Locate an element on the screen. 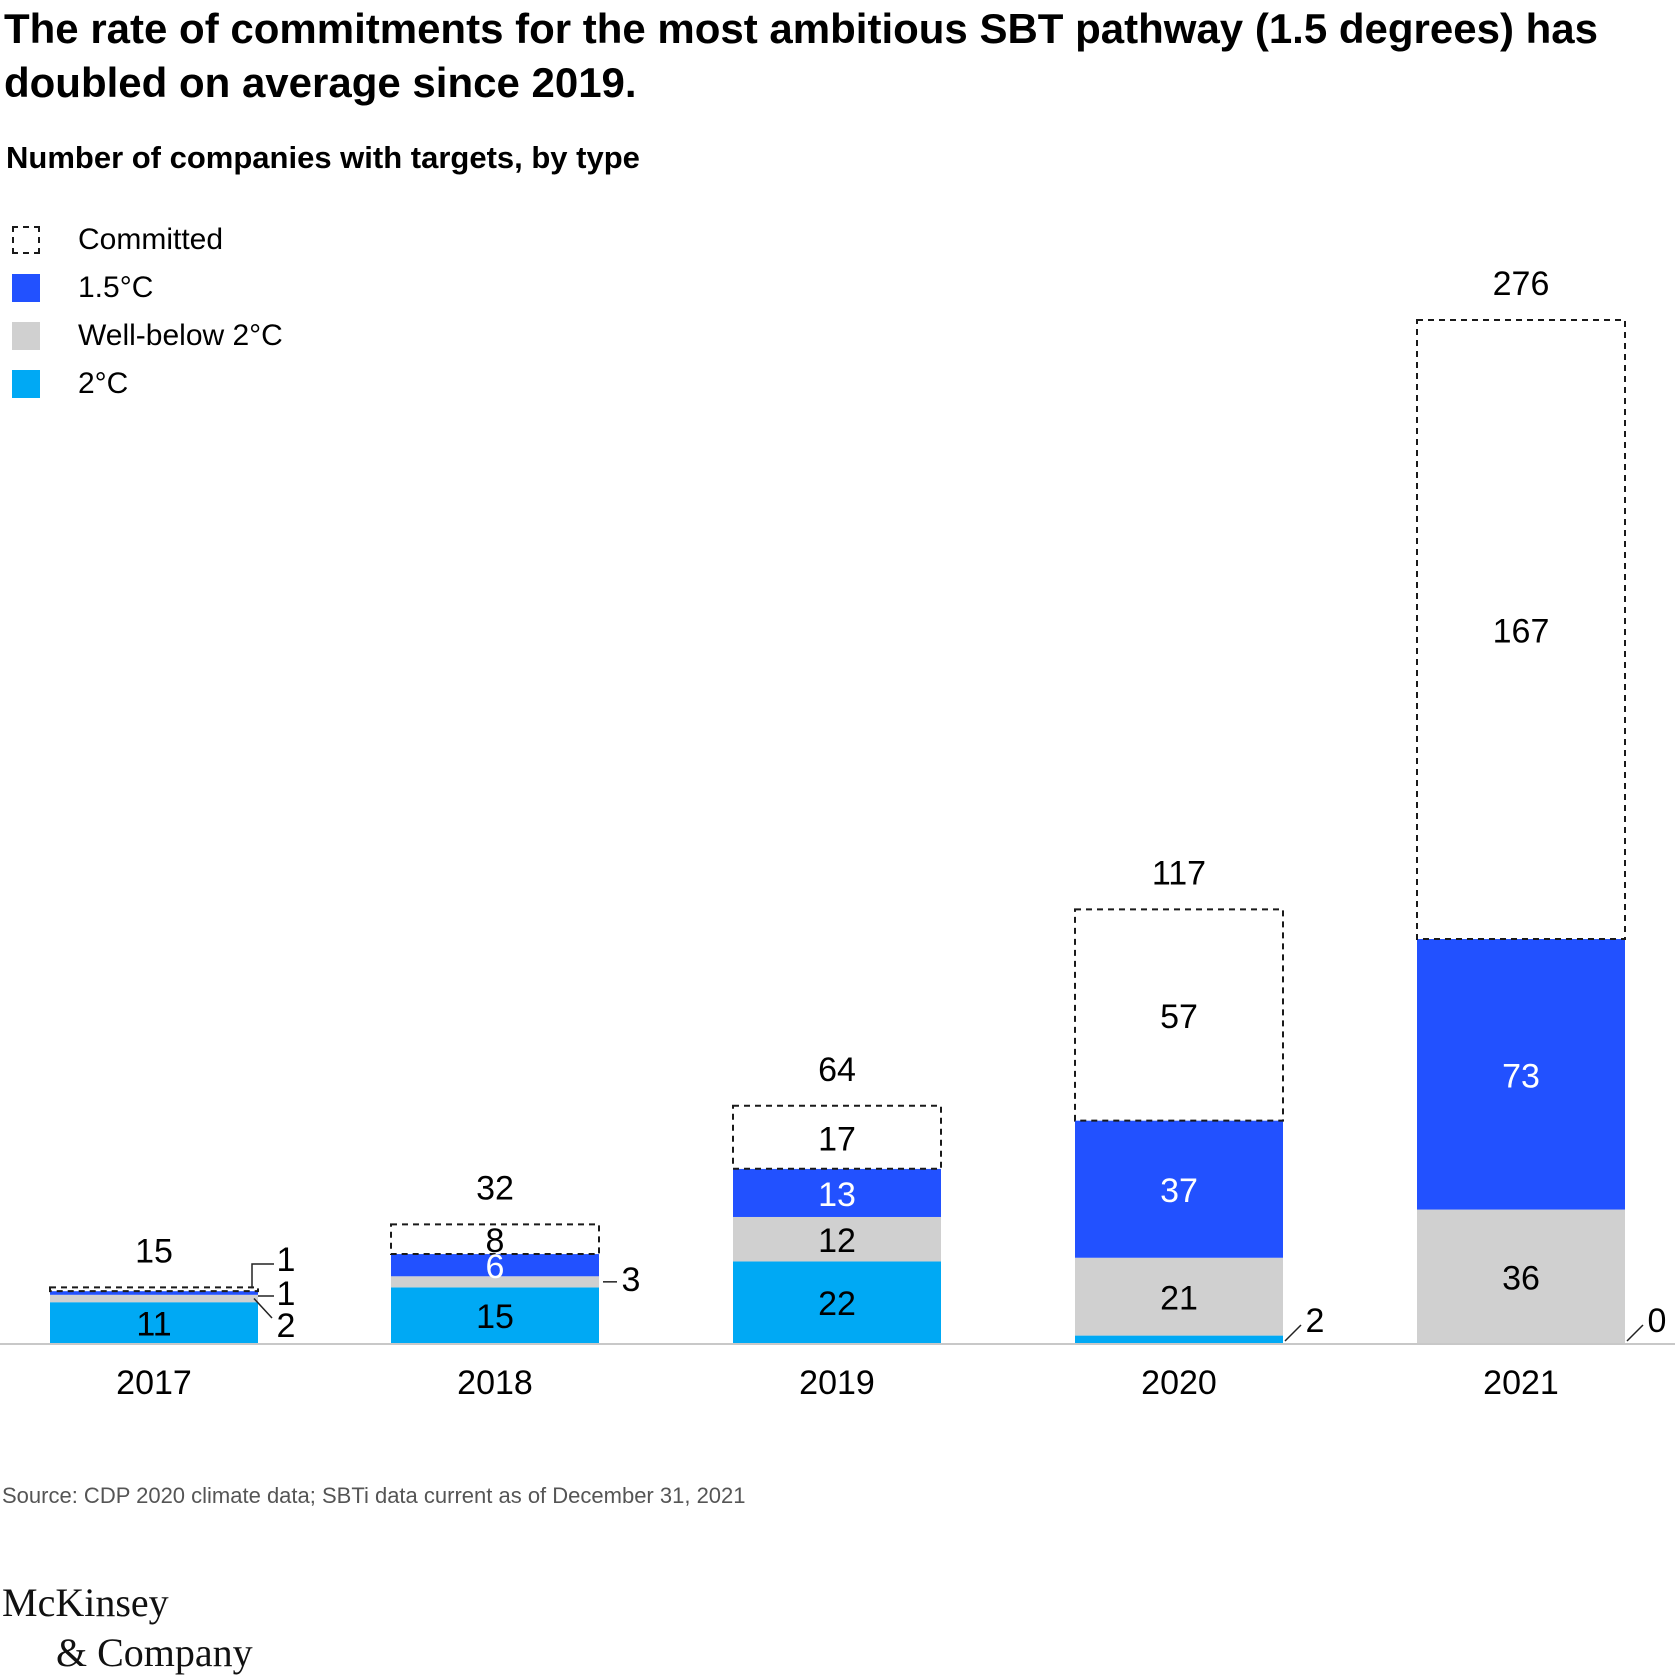  label-c15-2018: 6 is located at coordinates (495, 1267).